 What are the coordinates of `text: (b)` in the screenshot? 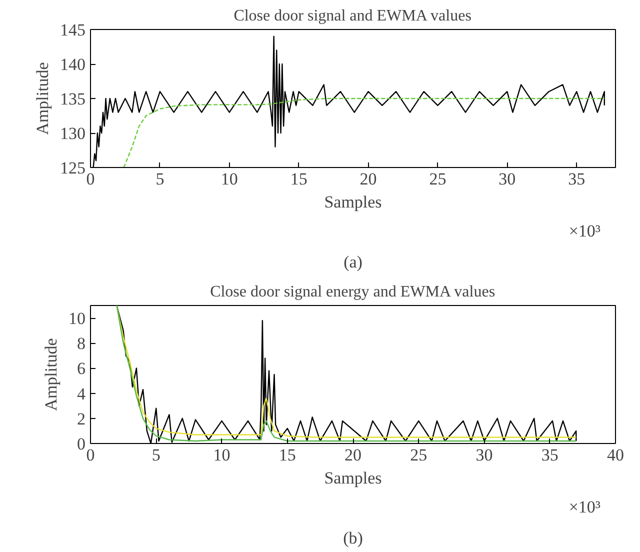 It's located at (353, 538).